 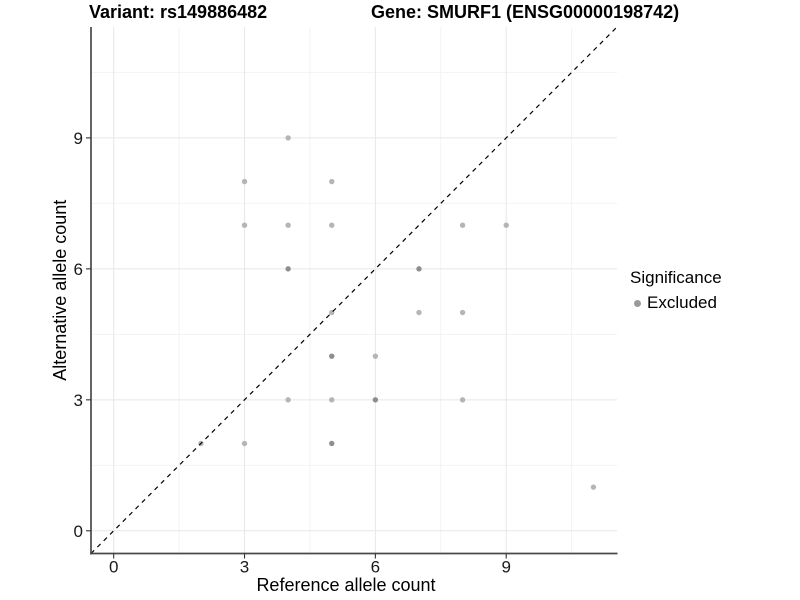 What do you see at coordinates (375, 567) in the screenshot?
I see `x-tick-label: 6` at bounding box center [375, 567].